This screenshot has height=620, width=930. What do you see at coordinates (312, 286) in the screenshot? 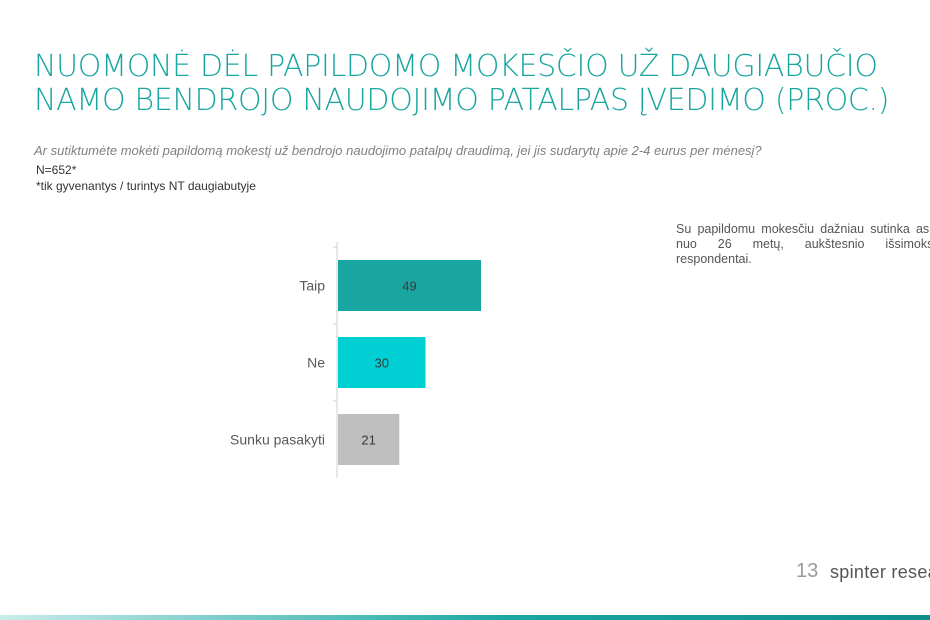
I see `category-label: Taip` at bounding box center [312, 286].